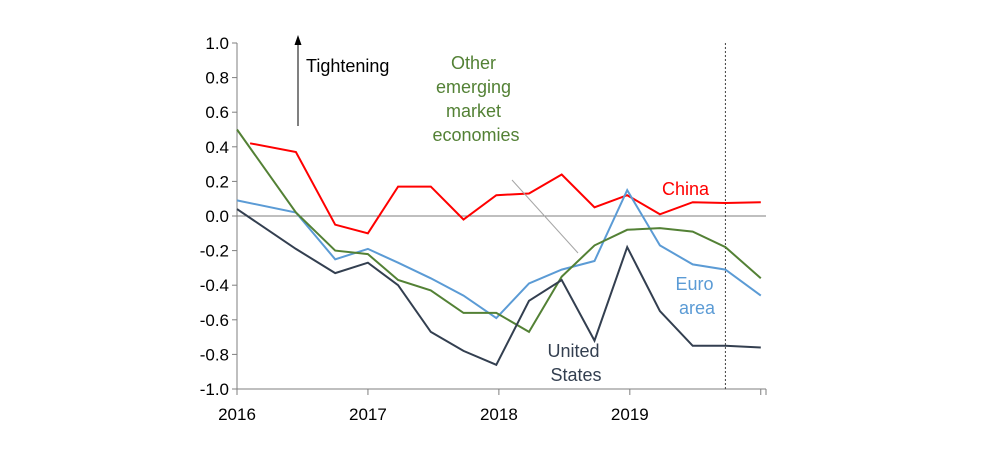  Describe the element at coordinates (696, 296) in the screenshot. I see `euro-area-label: Euro area` at that location.